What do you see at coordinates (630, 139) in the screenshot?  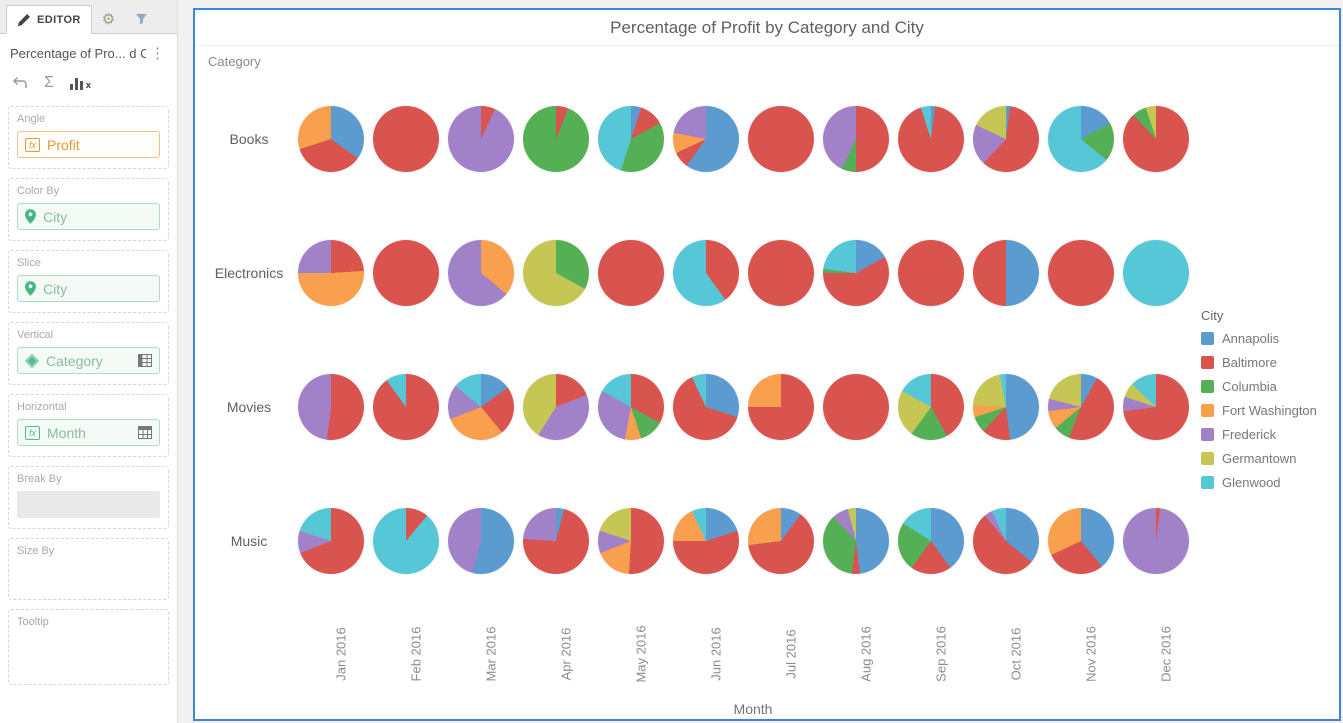 I see `pie-books-may-2016` at bounding box center [630, 139].